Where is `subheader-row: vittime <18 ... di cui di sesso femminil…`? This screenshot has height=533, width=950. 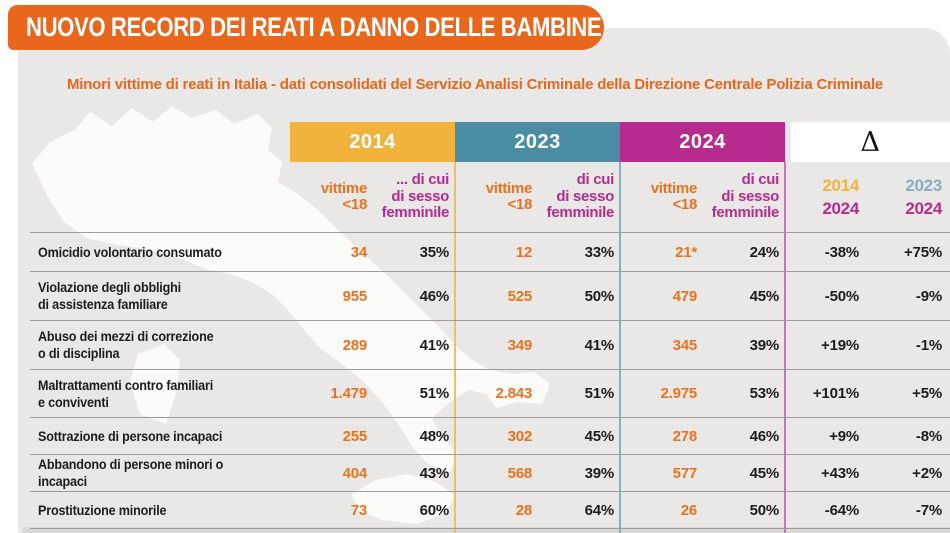 subheader-row: vittime <18 ... di cui di sesso femminil… is located at coordinates (490, 197).